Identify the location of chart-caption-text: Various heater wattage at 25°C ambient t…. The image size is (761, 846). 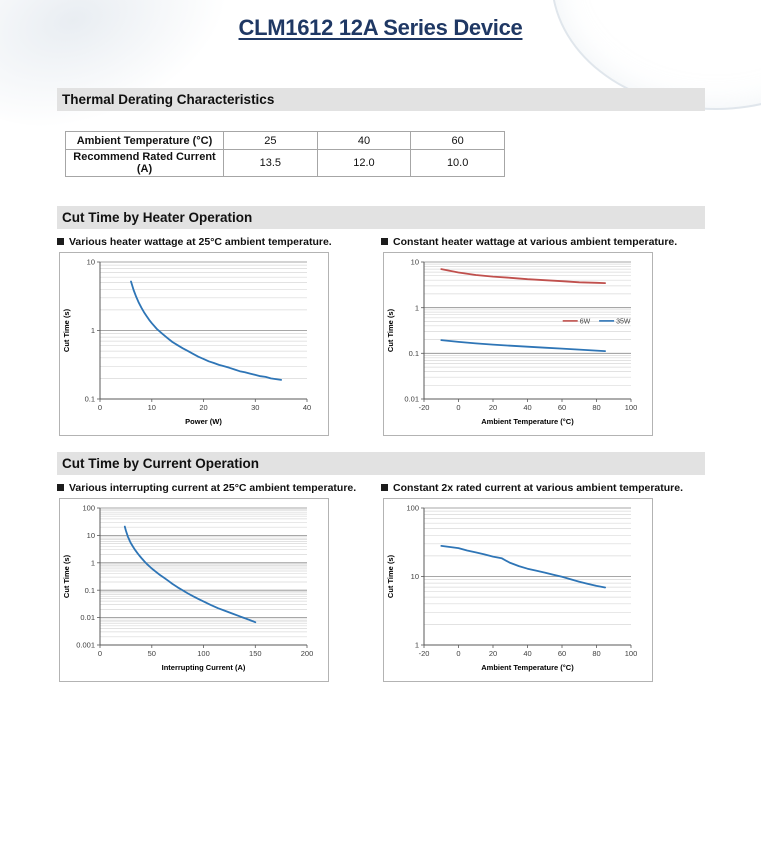
(200, 241).